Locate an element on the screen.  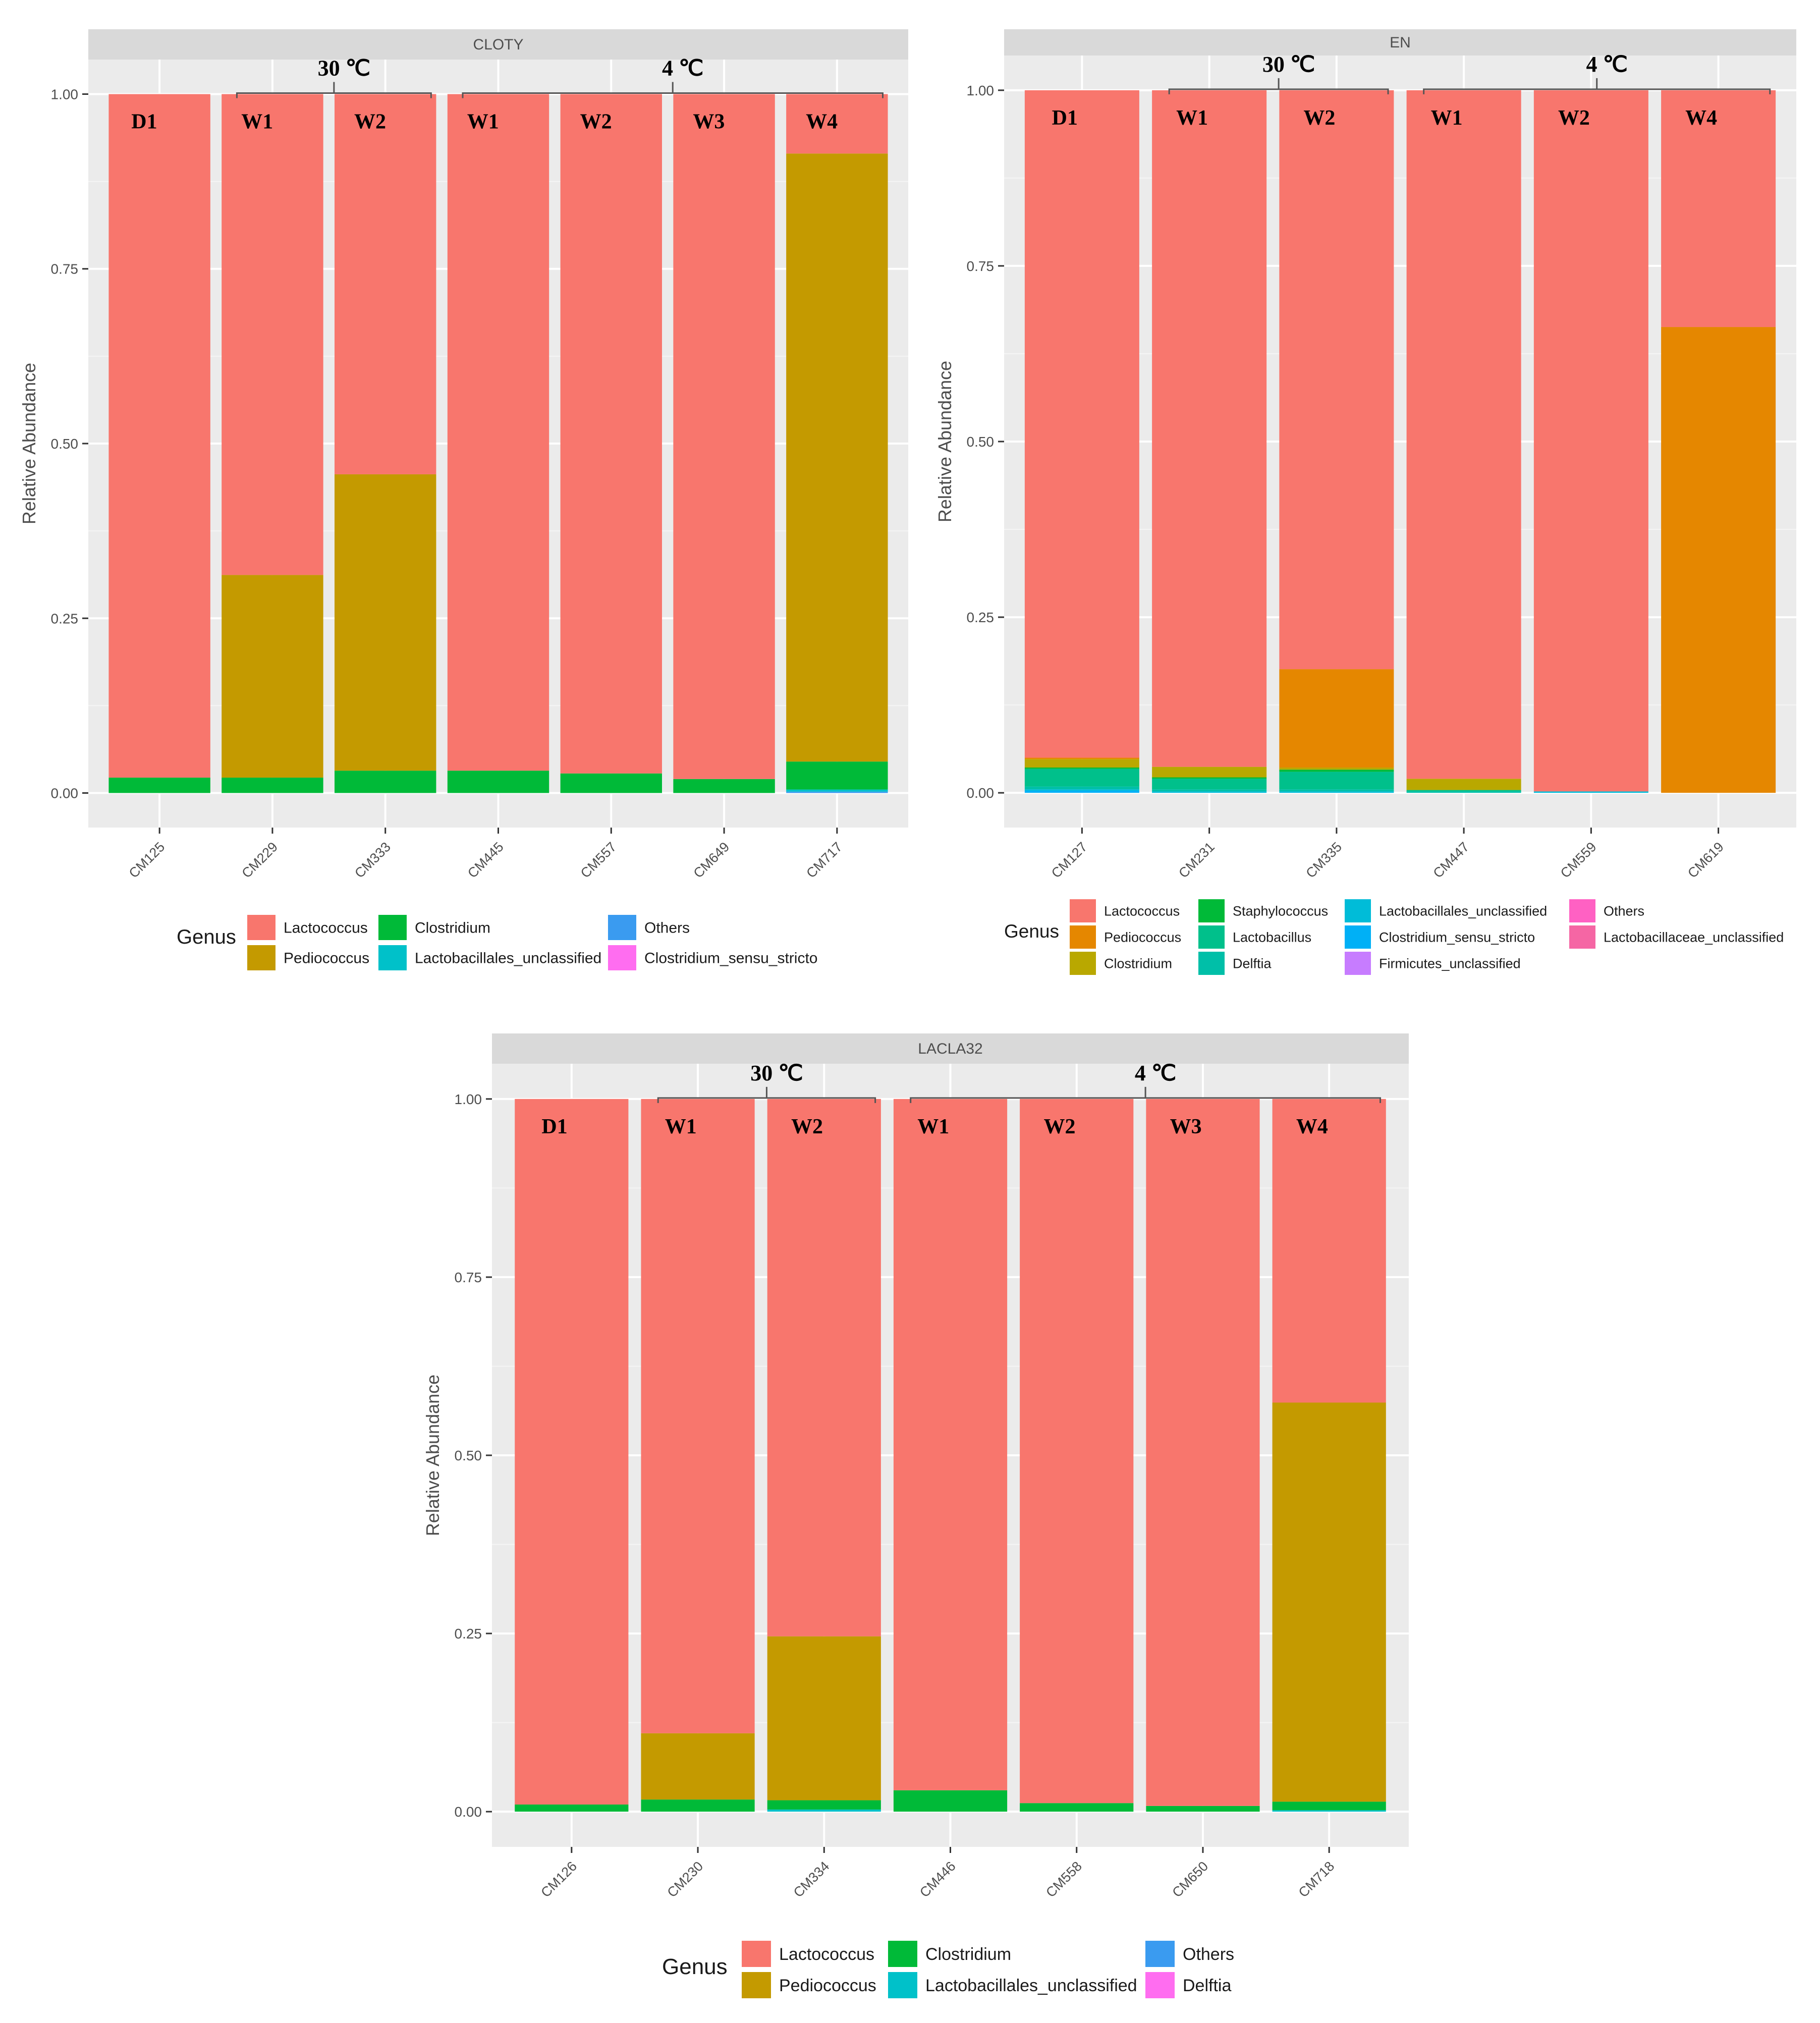
bar-segment-cm335-delftia is located at coordinates (1337, 790).